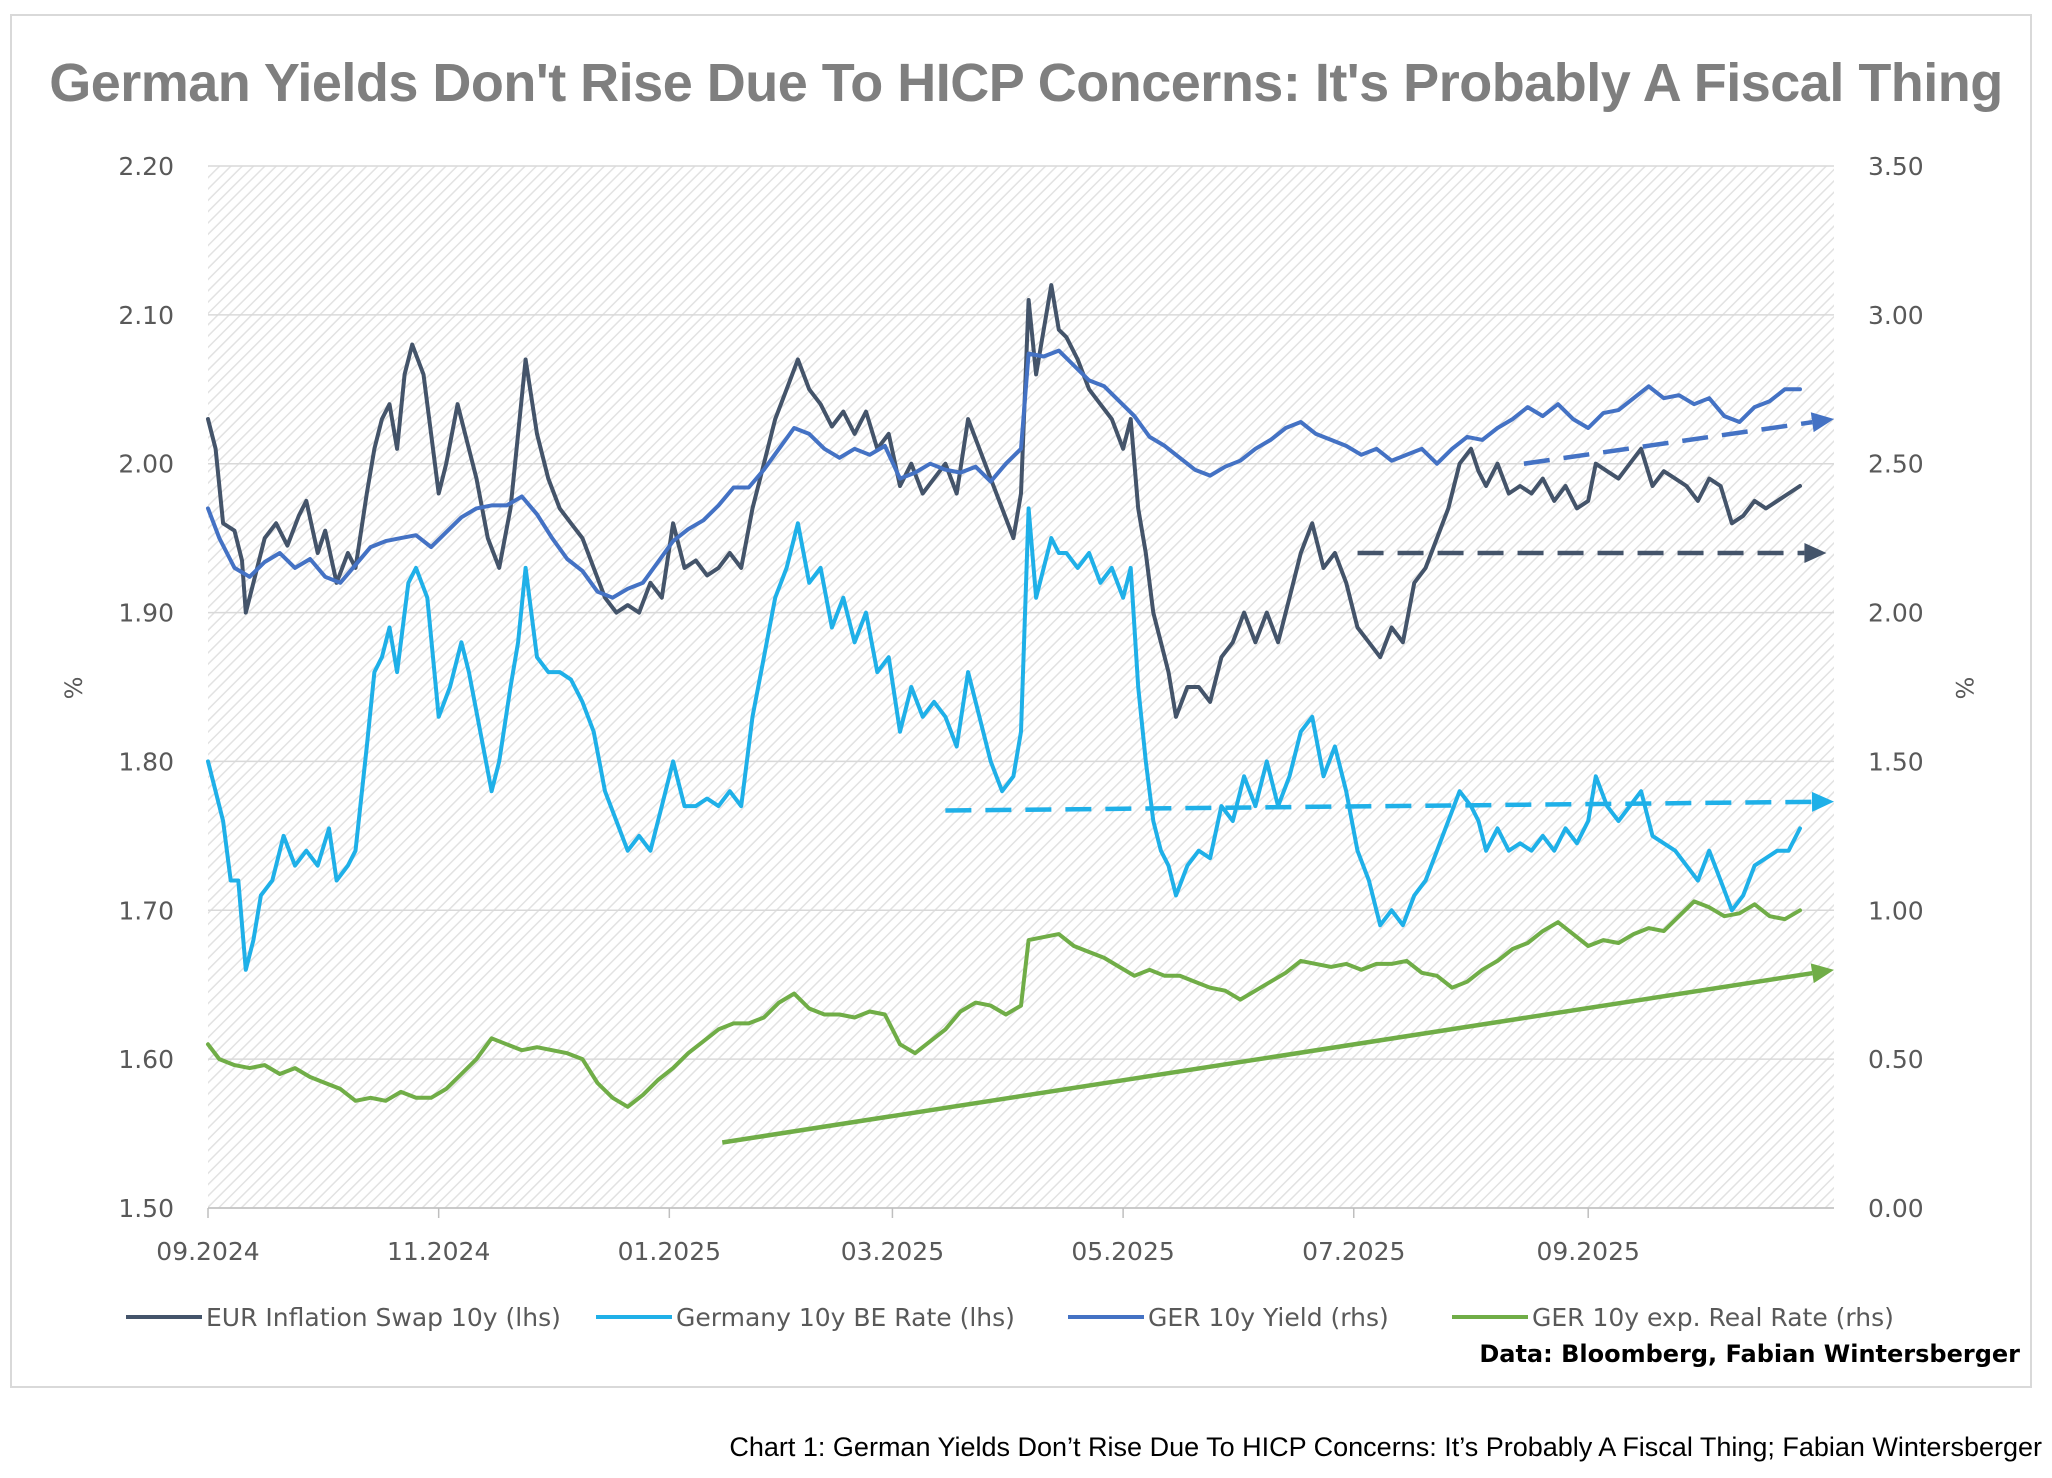 The height and width of the screenshot is (1478, 2052). What do you see at coordinates (146, 687) in the screenshot?
I see `y-axis-left: 2.20 2.10 2.00 1.90 1.80 1.70 1.60 1.50` at bounding box center [146, 687].